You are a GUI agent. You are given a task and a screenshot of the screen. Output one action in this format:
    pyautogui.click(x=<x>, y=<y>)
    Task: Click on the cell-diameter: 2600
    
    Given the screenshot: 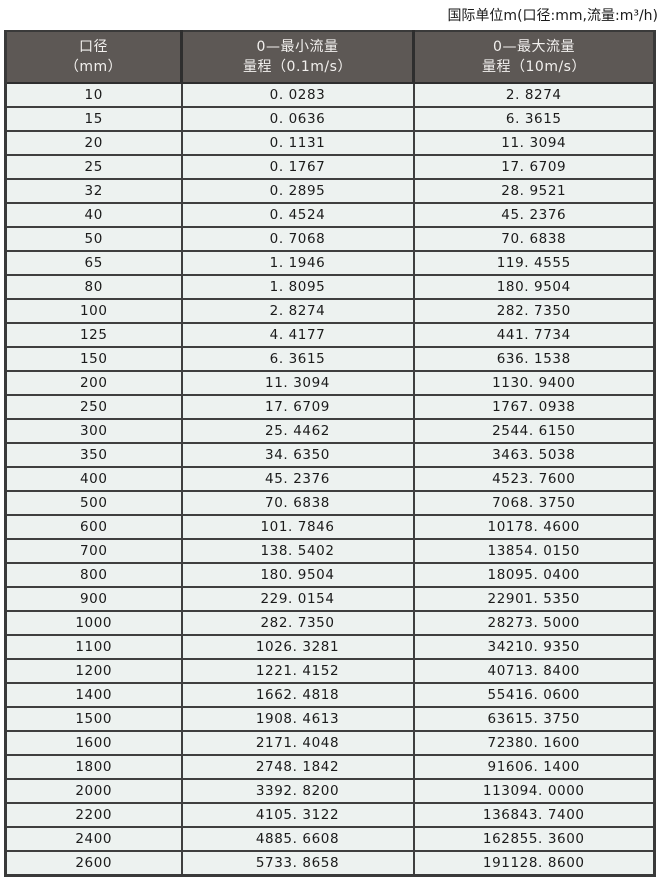 What is the action you would take?
    pyautogui.click(x=94, y=863)
    